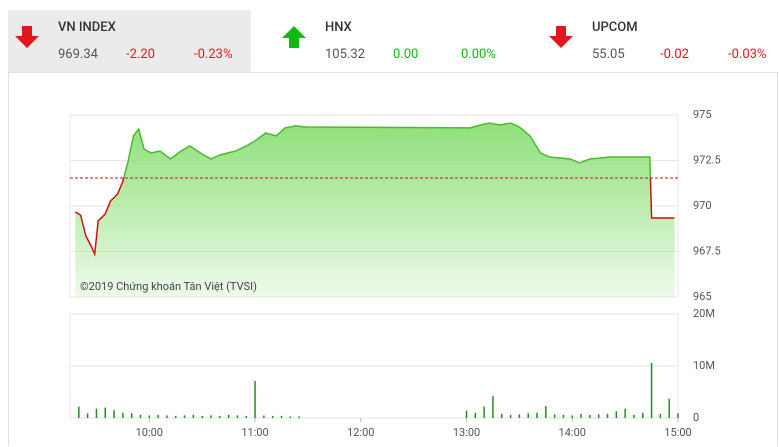 Image resolution: width=779 pixels, height=447 pixels. Describe the element at coordinates (406, 54) in the screenshot. I see `index-change: 0.00` at that location.